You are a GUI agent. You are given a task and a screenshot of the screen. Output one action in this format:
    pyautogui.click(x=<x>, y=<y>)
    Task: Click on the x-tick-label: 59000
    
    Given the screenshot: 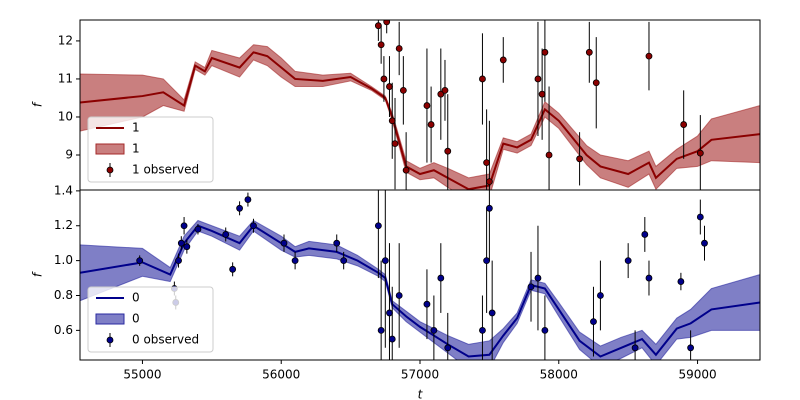 What is the action you would take?
    pyautogui.click(x=697, y=375)
    